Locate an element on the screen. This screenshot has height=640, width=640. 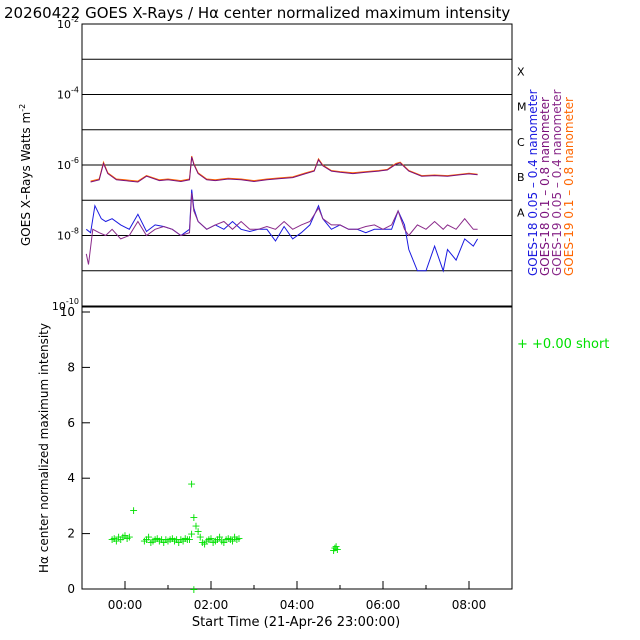
xray-yaxis-label: GOES X–Rays Watts m-2 is located at coordinates (25, 175).